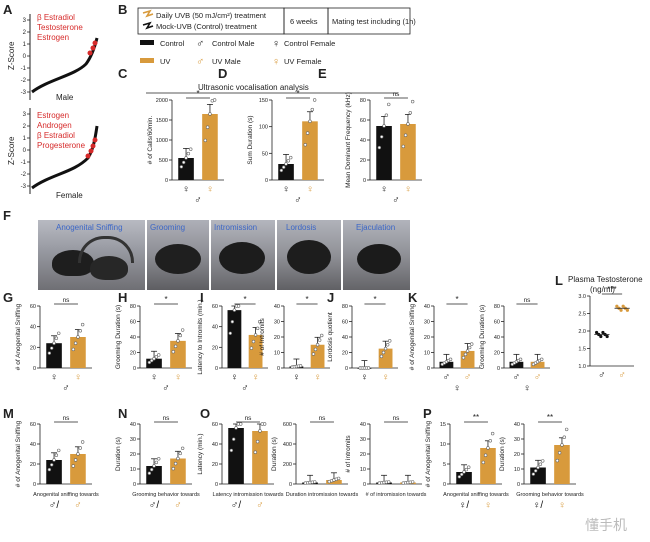 The width and height of the screenshot is (650, 542). I want to click on y-tick-label: 600, so click(287, 425).